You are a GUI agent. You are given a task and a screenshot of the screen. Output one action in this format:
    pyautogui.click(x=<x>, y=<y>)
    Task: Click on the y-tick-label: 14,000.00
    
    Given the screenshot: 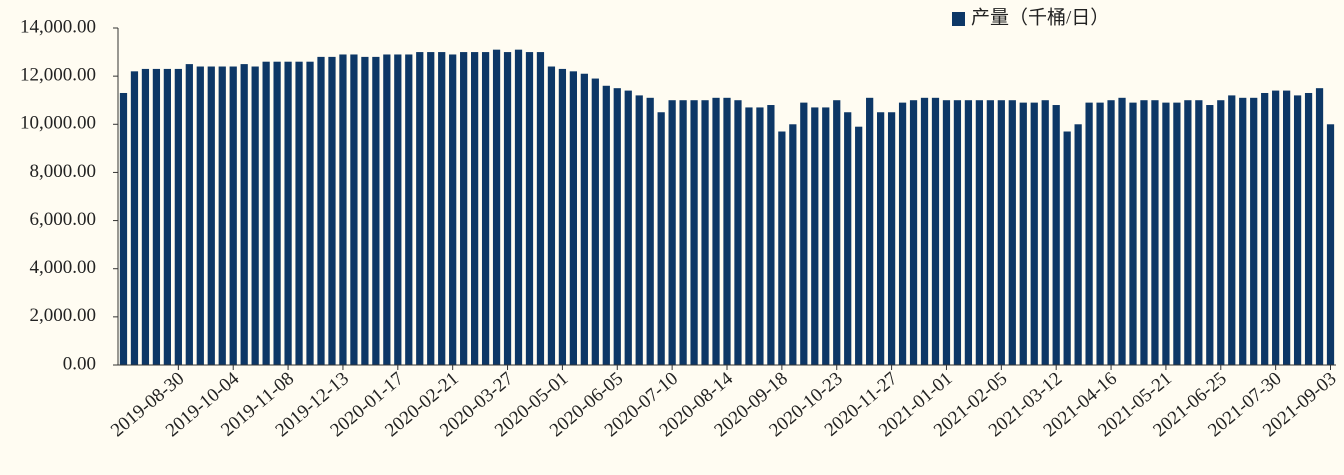 What is the action you would take?
    pyautogui.click(x=58, y=26)
    